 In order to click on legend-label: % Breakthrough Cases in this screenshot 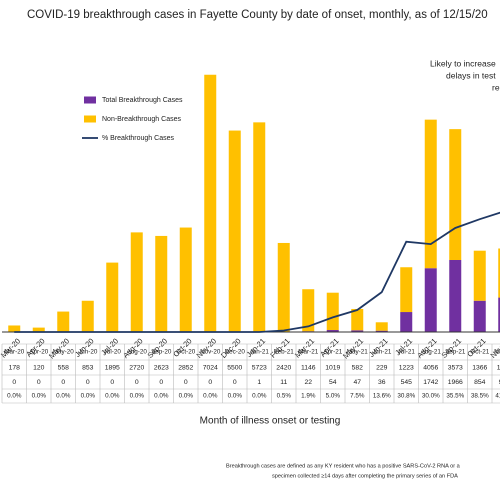, I will do `click(138, 138)`.